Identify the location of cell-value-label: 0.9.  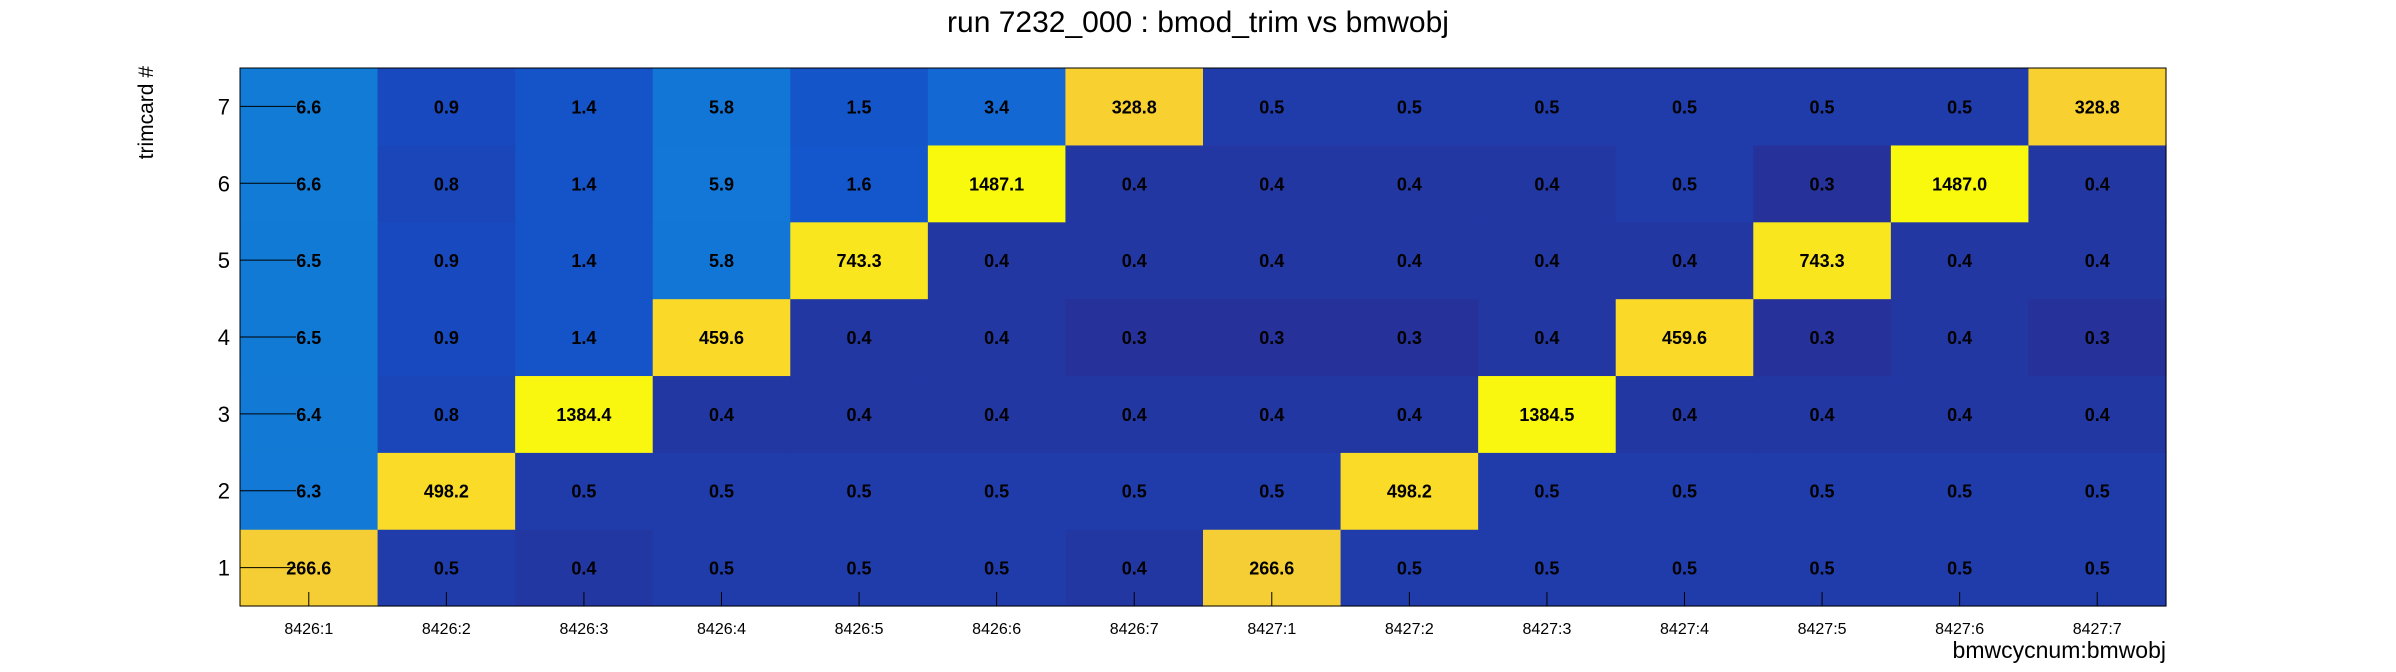
(446, 261).